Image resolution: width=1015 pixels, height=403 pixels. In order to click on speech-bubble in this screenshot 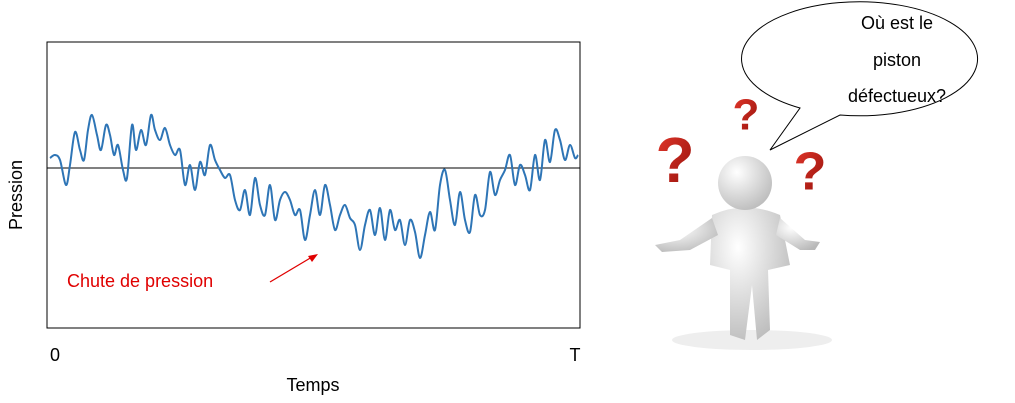, I will do `click(860, 76)`.